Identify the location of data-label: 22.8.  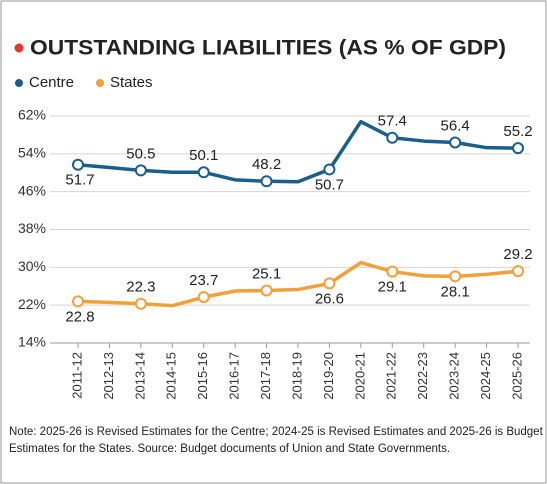
(79, 316).